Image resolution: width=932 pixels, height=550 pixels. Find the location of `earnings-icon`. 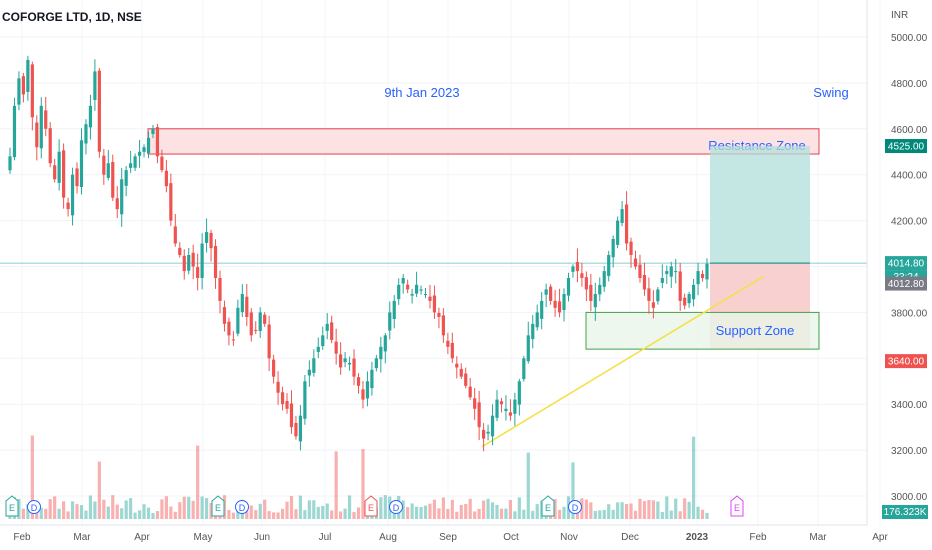

earnings-icon is located at coordinates (737, 506).